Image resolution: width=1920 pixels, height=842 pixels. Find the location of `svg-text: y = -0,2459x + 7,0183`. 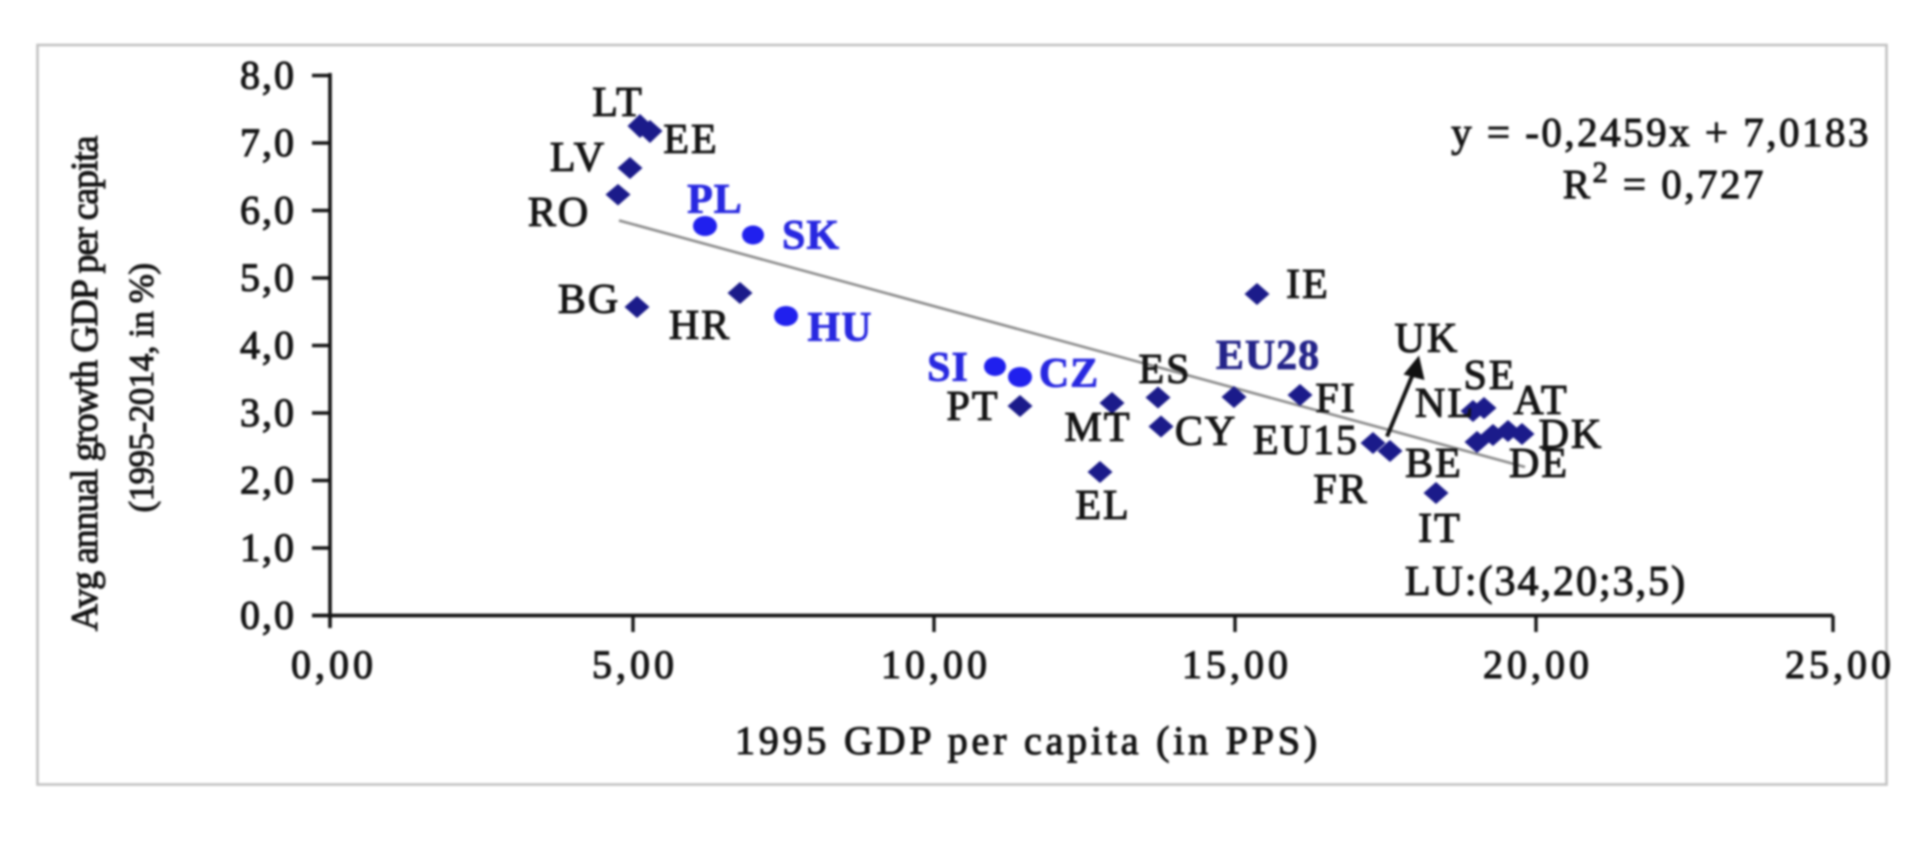

svg-text: y = -0,2459x + 7,0183 is located at coordinates (1661, 132).